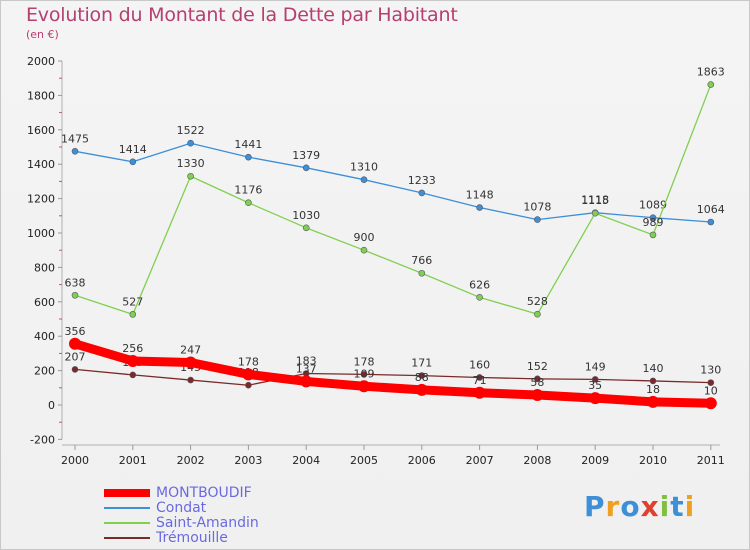 Image resolution: width=750 pixels, height=550 pixels. I want to click on chart-unit: (en €), so click(42, 34).